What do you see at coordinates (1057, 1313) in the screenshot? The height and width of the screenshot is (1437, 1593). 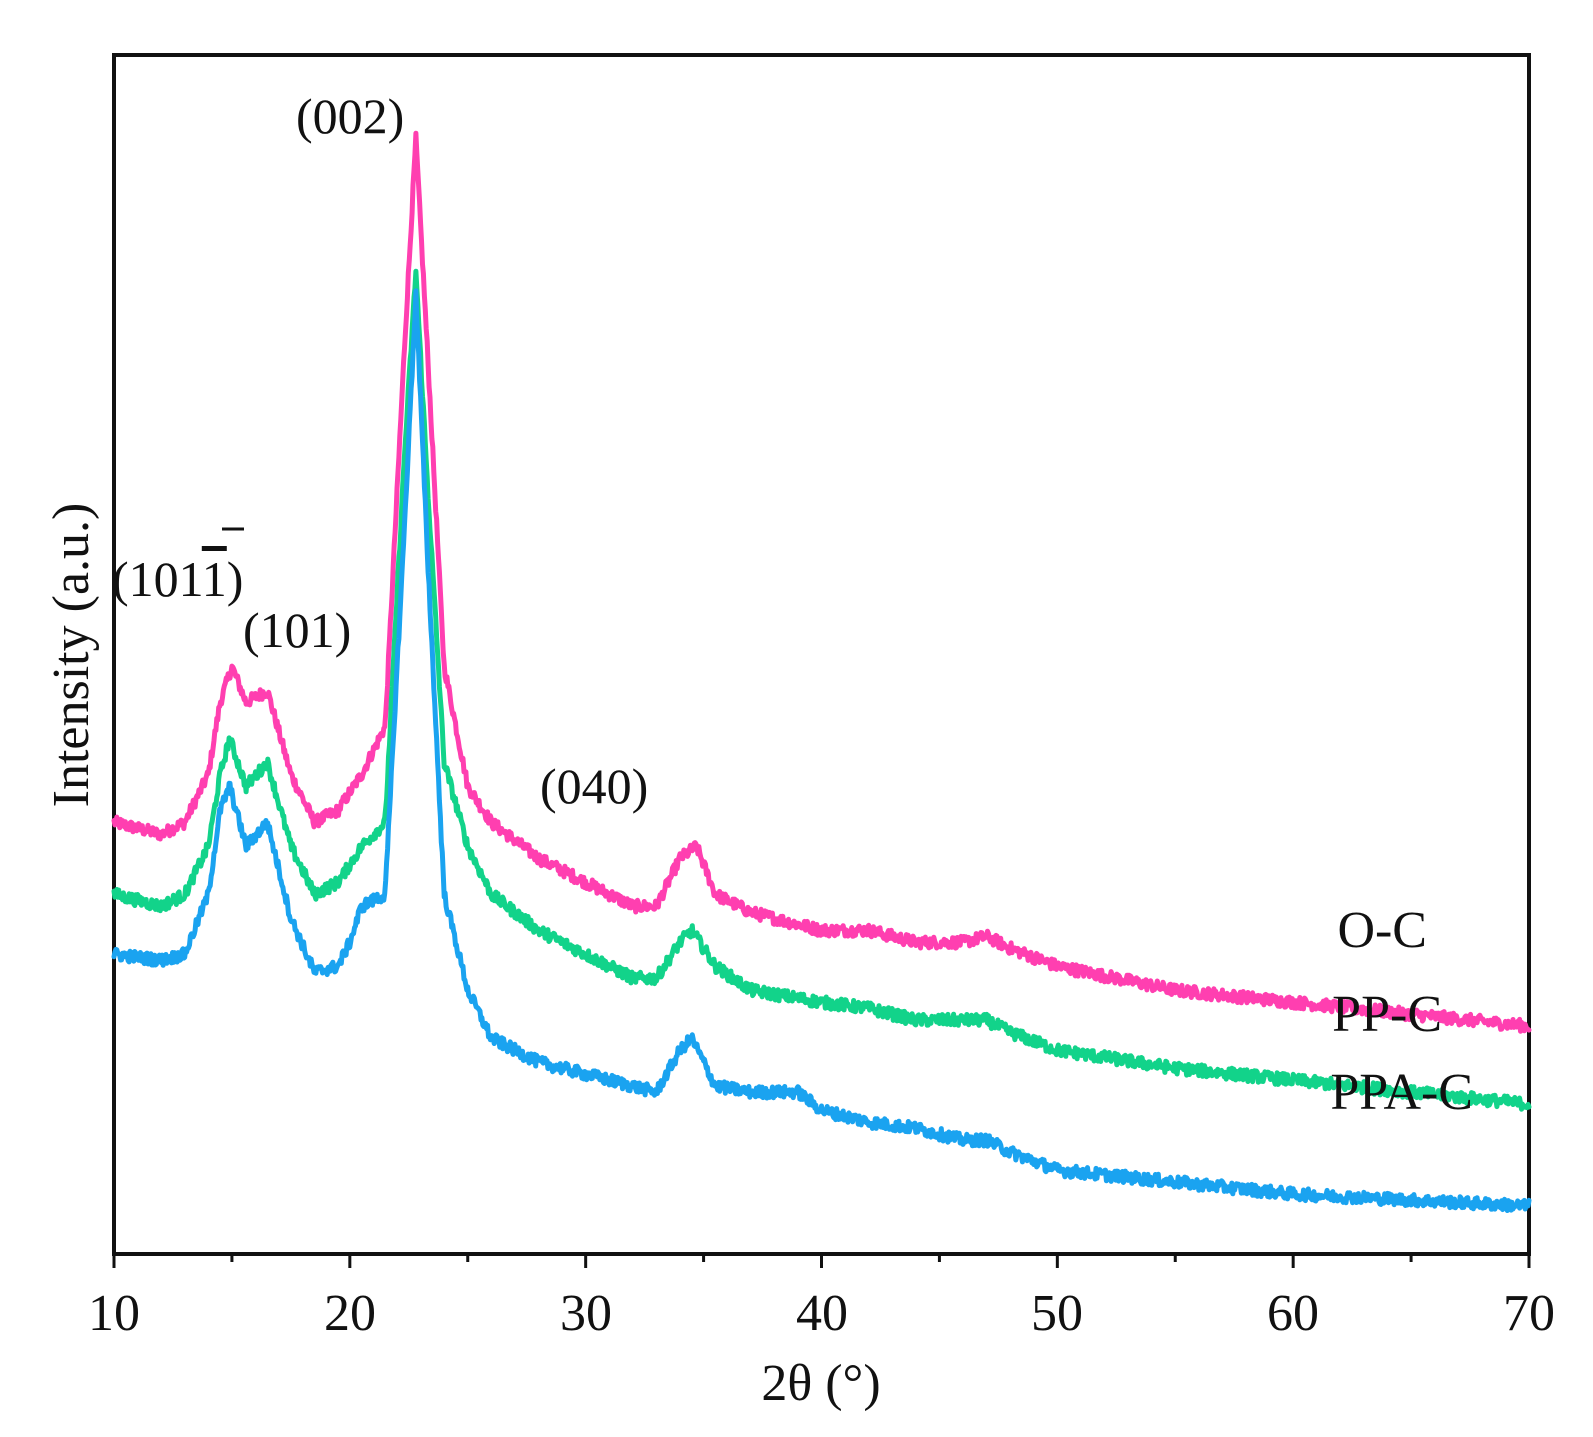 I see `x-tick-label: 50` at bounding box center [1057, 1313].